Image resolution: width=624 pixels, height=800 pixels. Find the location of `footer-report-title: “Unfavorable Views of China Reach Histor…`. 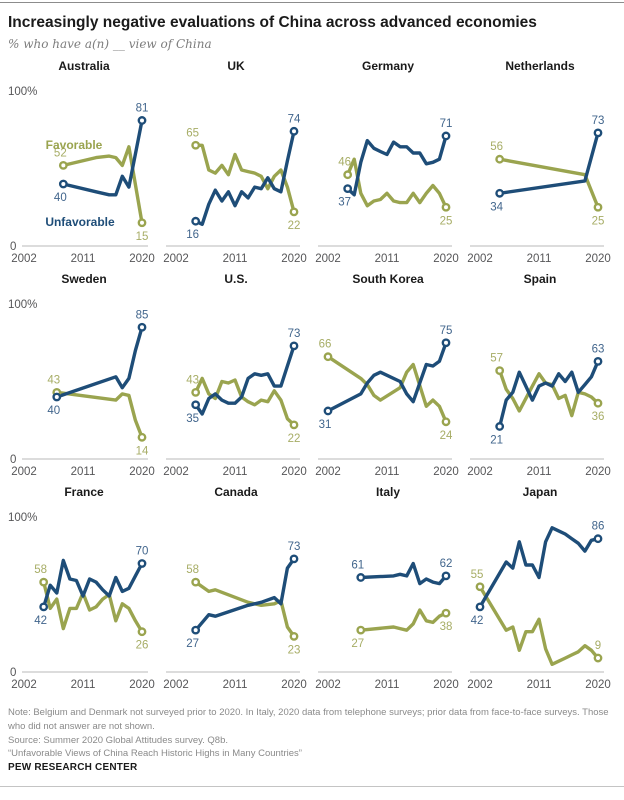

footer-report-title: “Unfavorable Views of China Reach Histor… is located at coordinates (155, 754).